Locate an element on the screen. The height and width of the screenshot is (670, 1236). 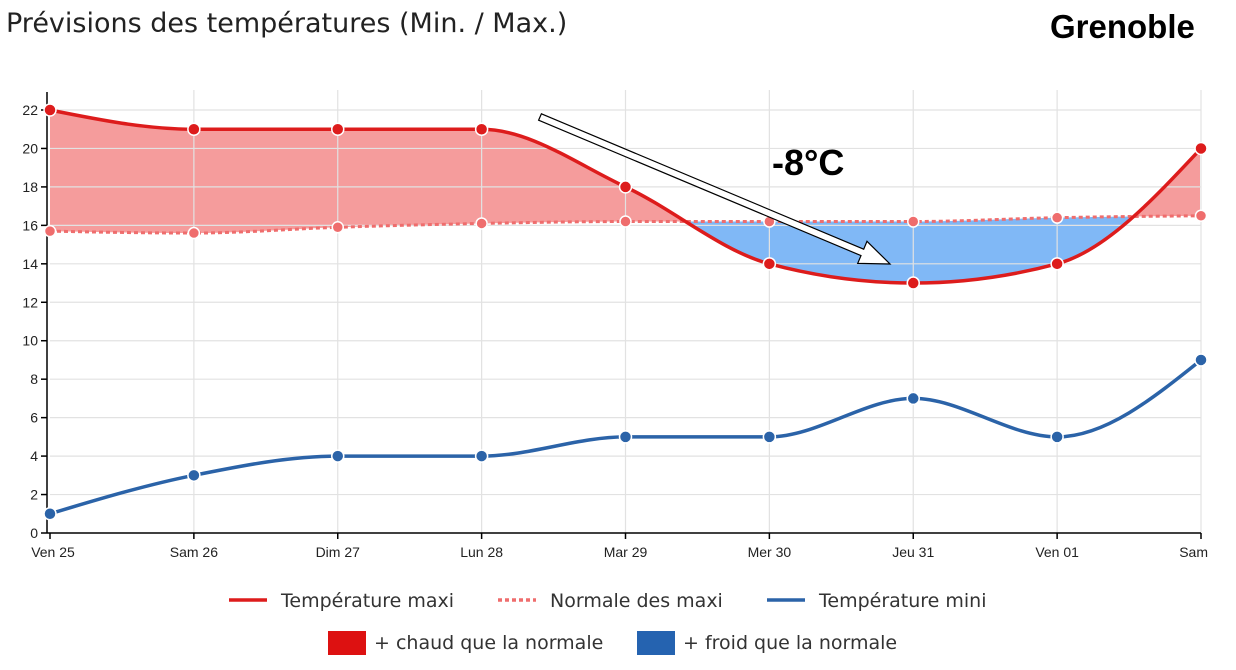
x-tick-label: Dim 27 is located at coordinates (338, 552).